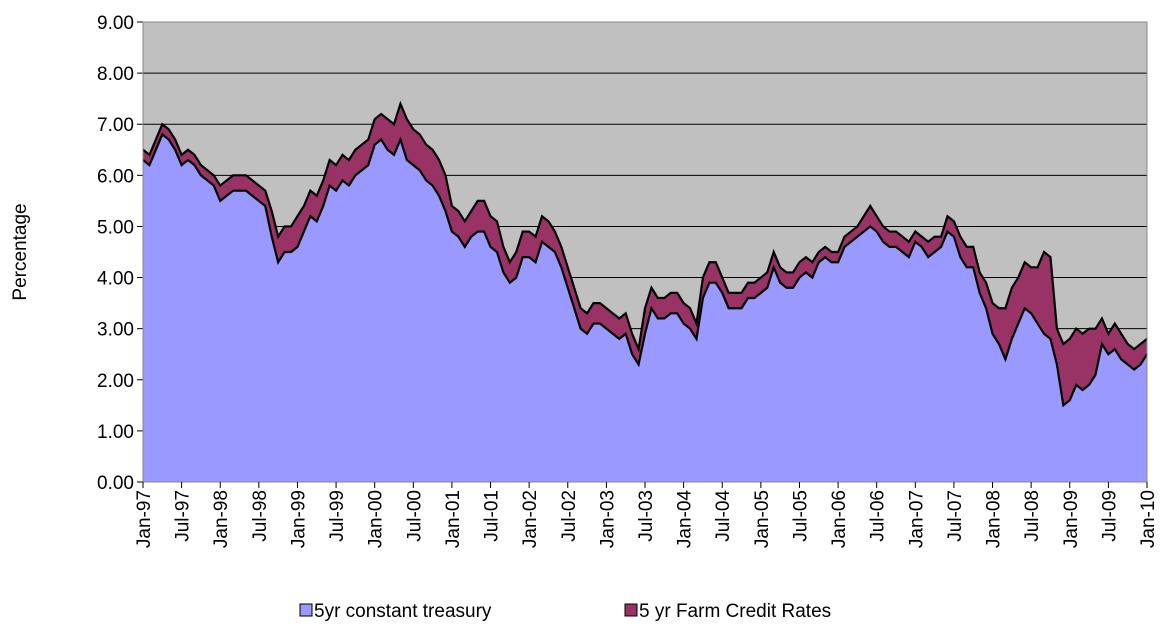  I want to click on x-tick-label: Jul-01, so click(492, 516).